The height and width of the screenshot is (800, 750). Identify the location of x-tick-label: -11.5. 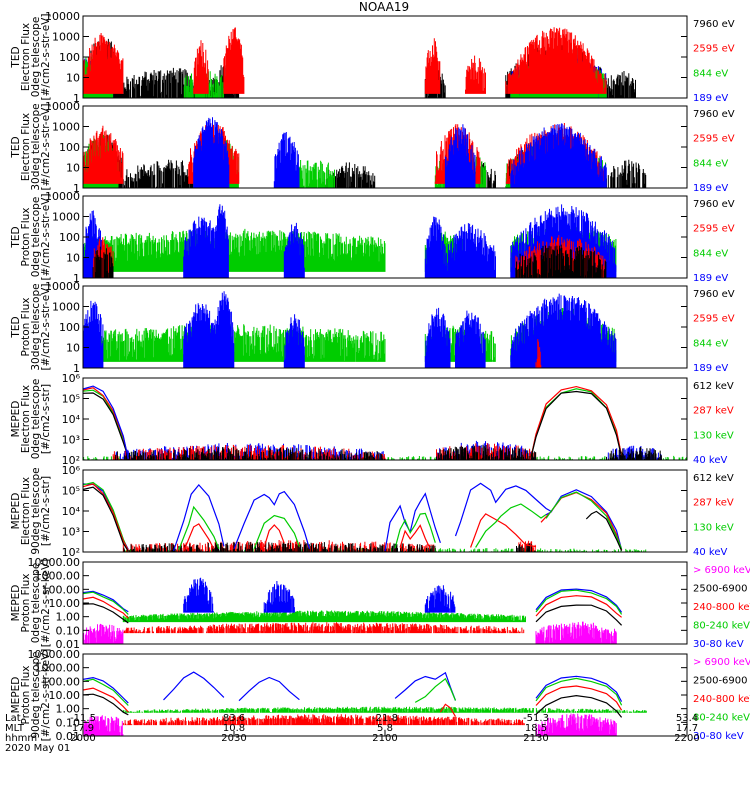
(83, 718).